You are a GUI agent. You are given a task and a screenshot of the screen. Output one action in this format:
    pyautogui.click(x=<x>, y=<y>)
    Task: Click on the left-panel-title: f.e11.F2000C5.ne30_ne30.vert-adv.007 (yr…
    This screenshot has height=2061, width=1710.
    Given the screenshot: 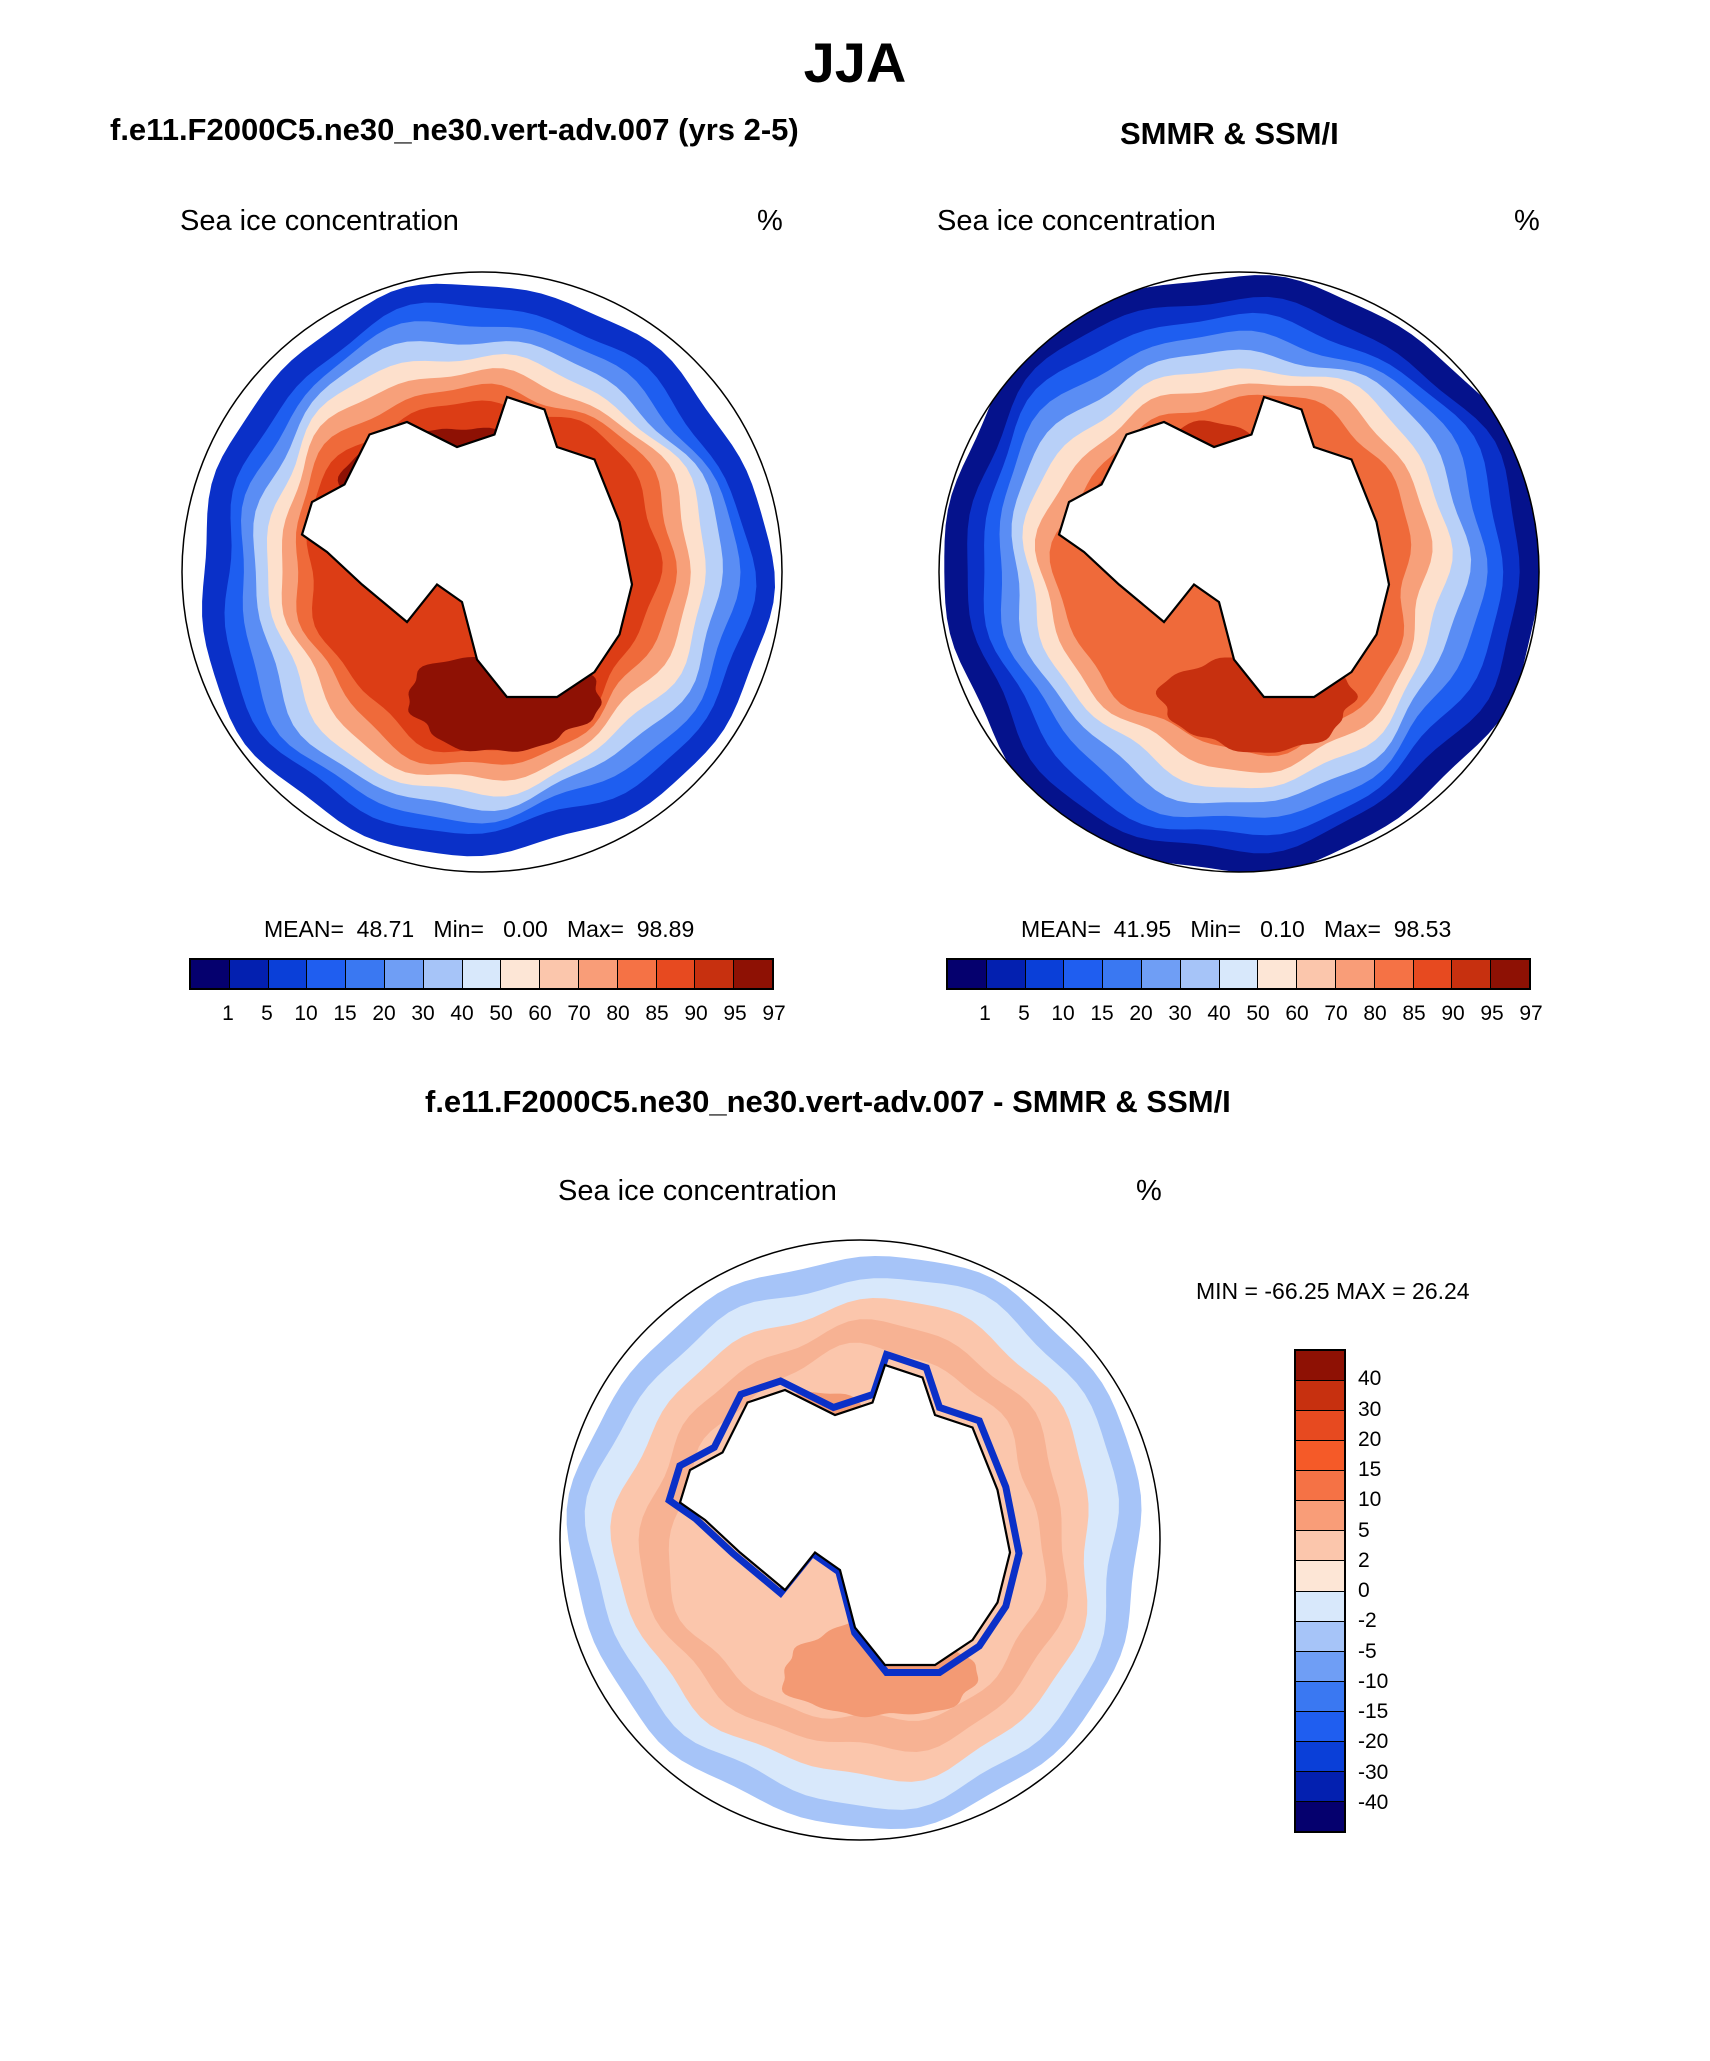 What is the action you would take?
    pyautogui.click(x=454, y=129)
    